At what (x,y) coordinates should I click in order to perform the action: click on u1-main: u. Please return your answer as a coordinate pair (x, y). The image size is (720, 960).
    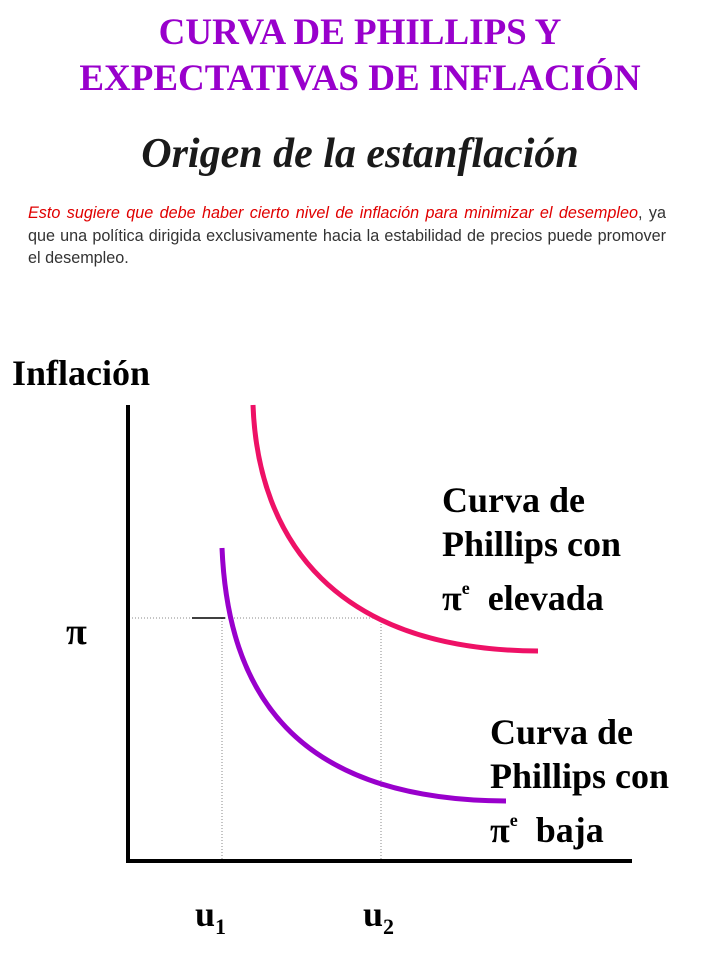
    Looking at the image, I should click on (205, 914).